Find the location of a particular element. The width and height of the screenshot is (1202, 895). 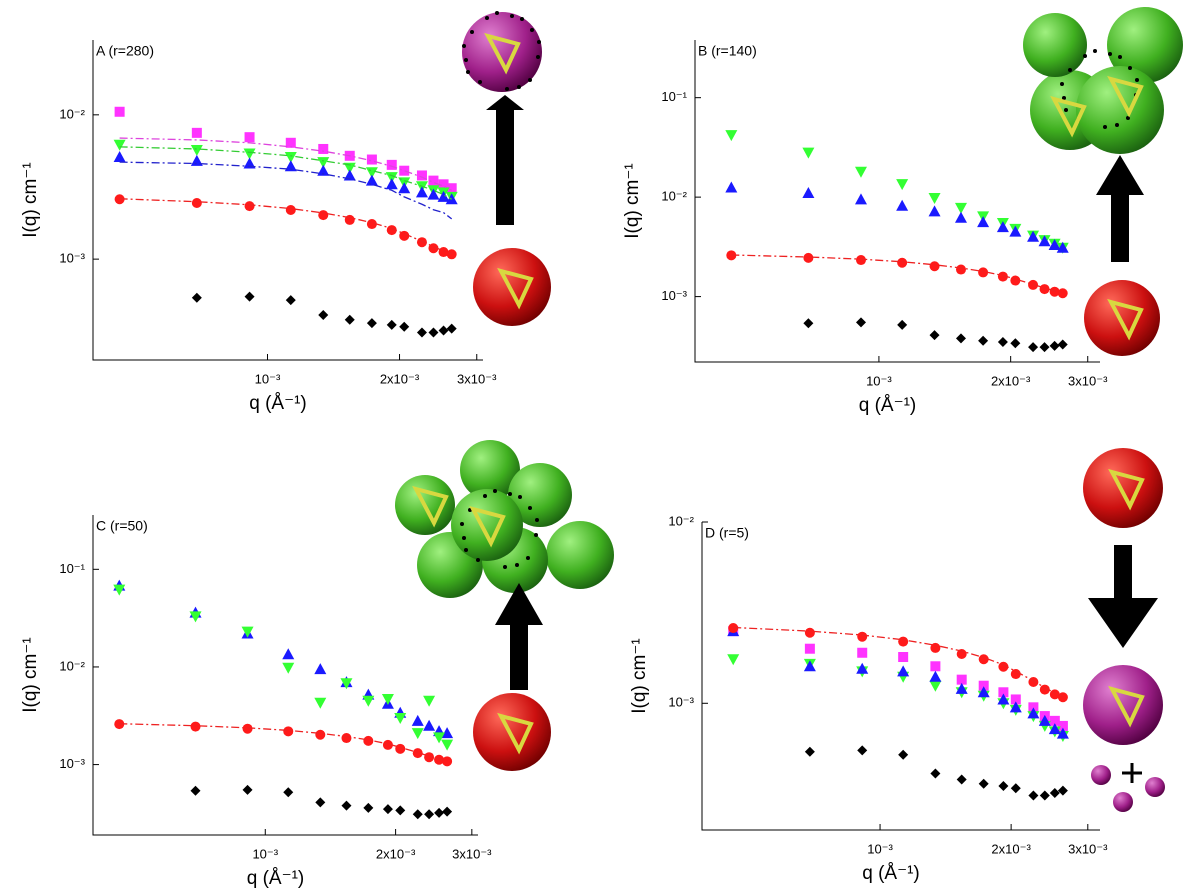

y-tick-label: 10⁻³ is located at coordinates (681, 702).